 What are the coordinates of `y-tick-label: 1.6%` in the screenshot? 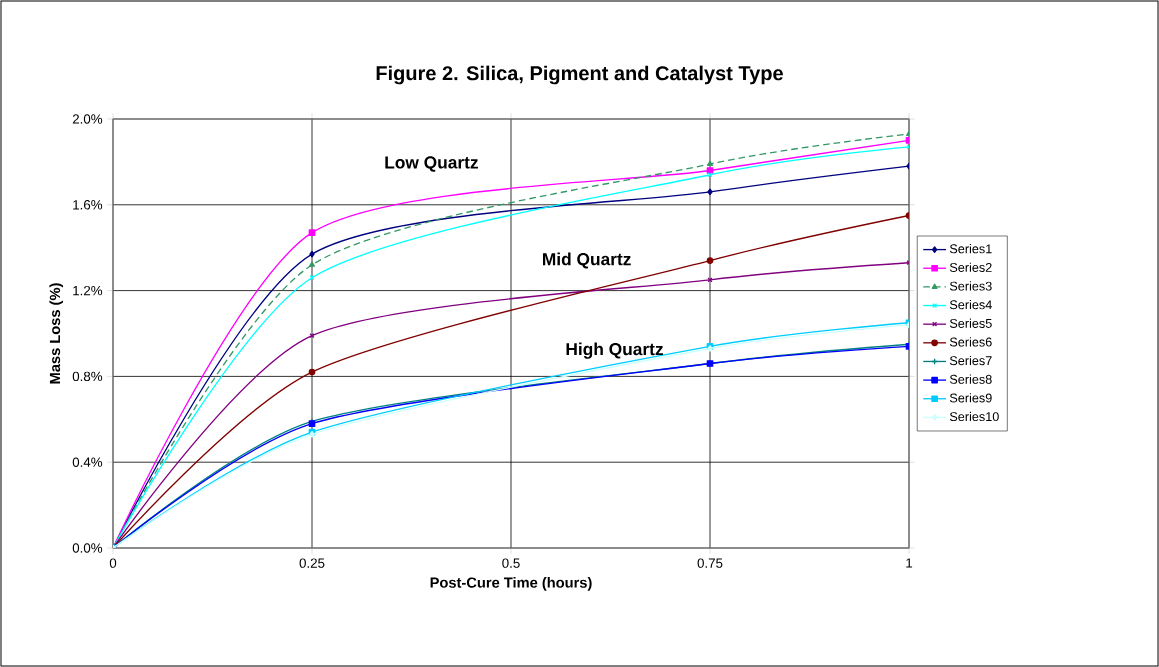 It's located at (88, 205).